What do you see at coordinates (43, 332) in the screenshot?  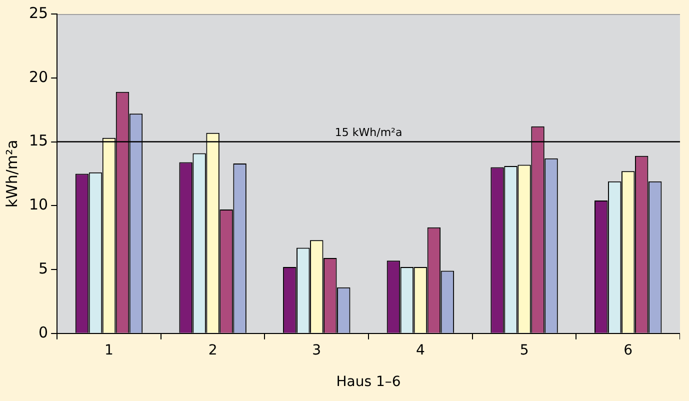 I see `y-tick-label: 0` at bounding box center [43, 332].